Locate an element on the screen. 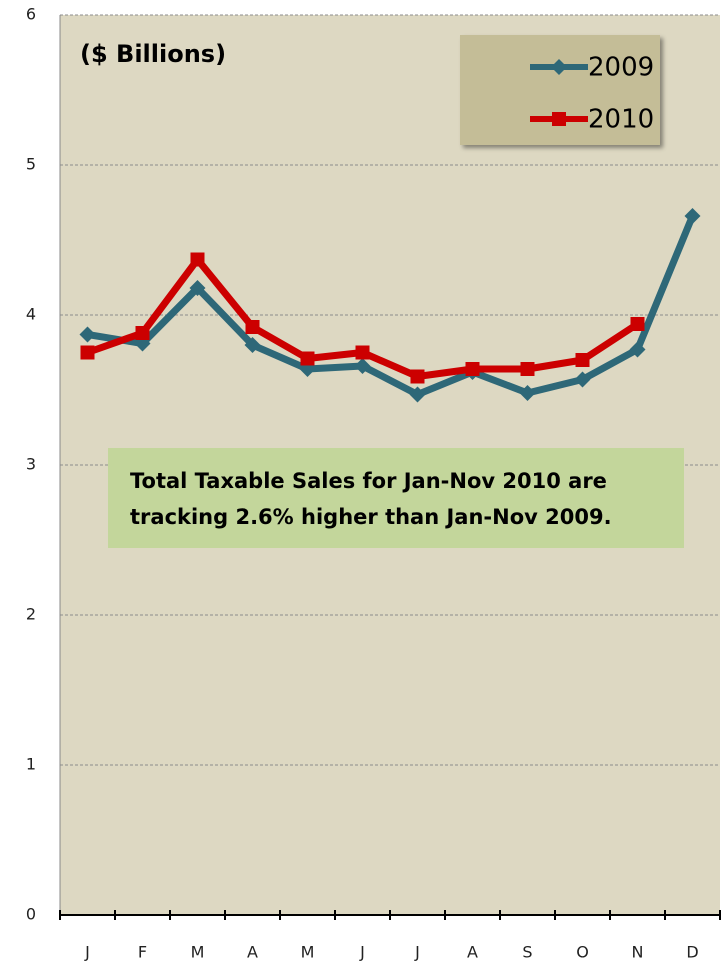 The height and width of the screenshot is (969, 724). annotation: tracking 2.6% higher than Jan-Nov 2009. is located at coordinates (371, 517).